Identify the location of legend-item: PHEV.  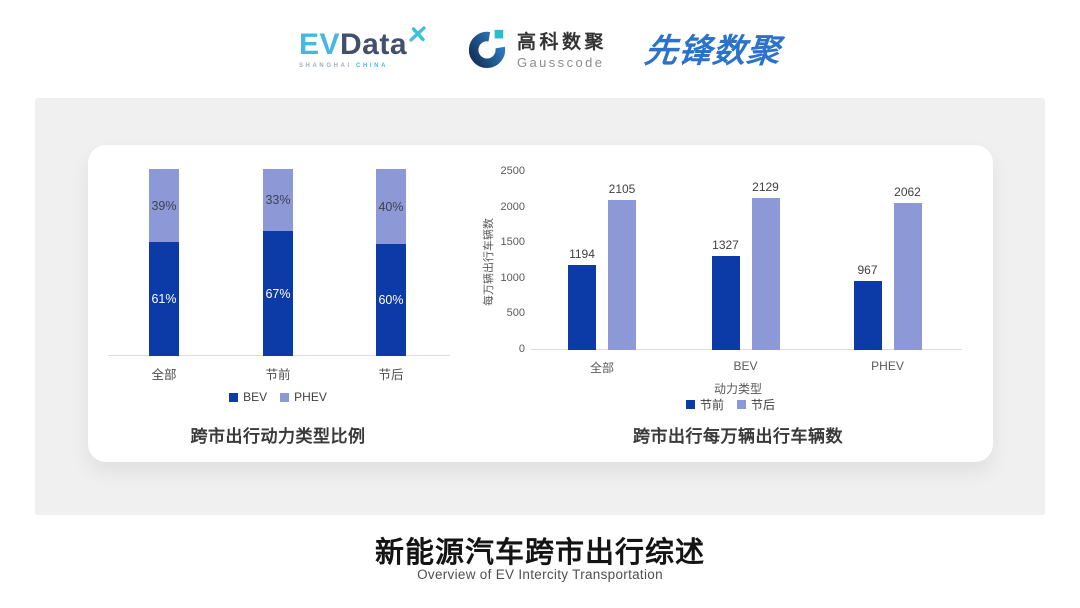
(303, 397).